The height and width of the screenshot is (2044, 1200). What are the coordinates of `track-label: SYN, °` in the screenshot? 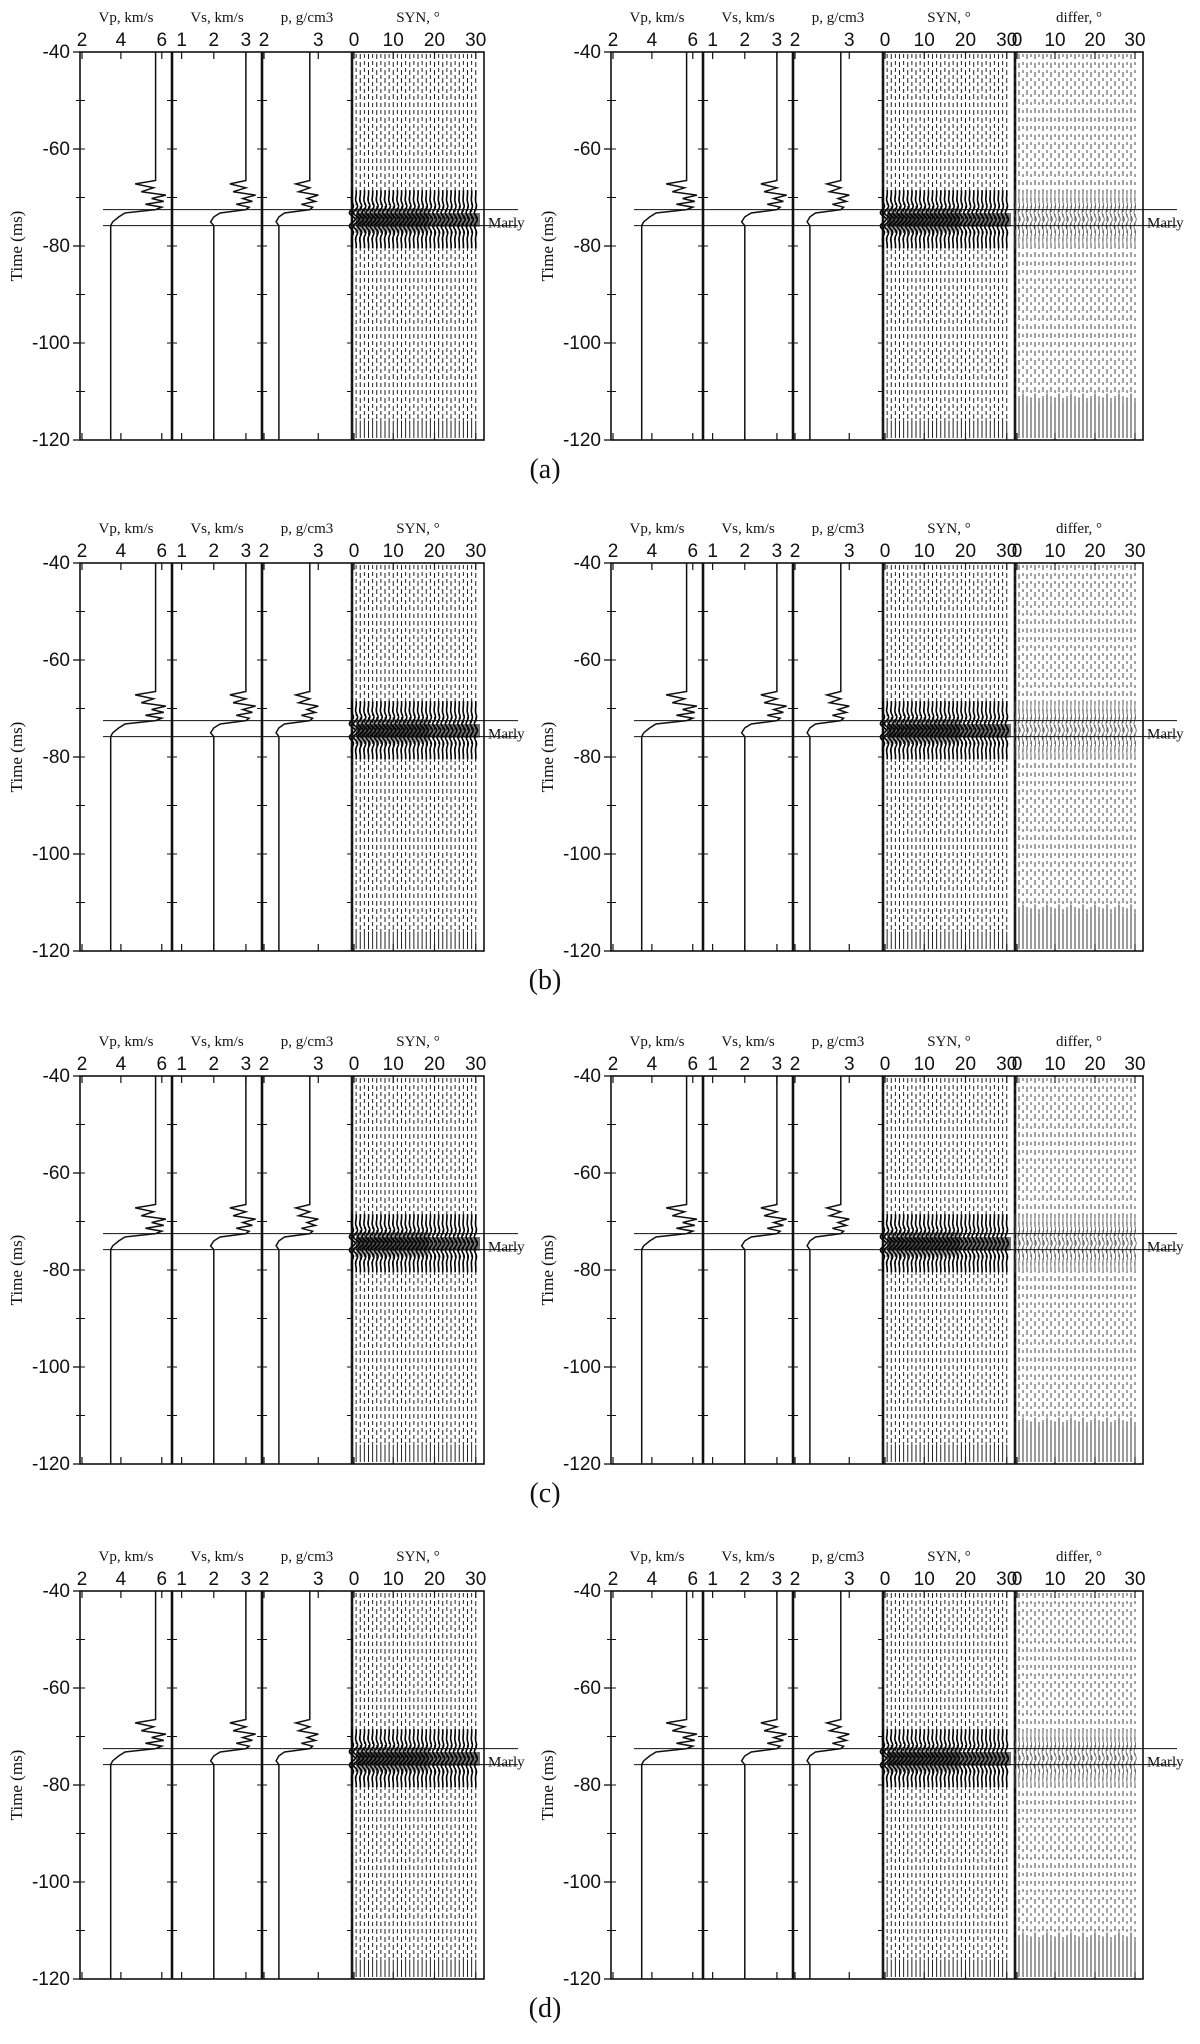 It's located at (949, 1042).